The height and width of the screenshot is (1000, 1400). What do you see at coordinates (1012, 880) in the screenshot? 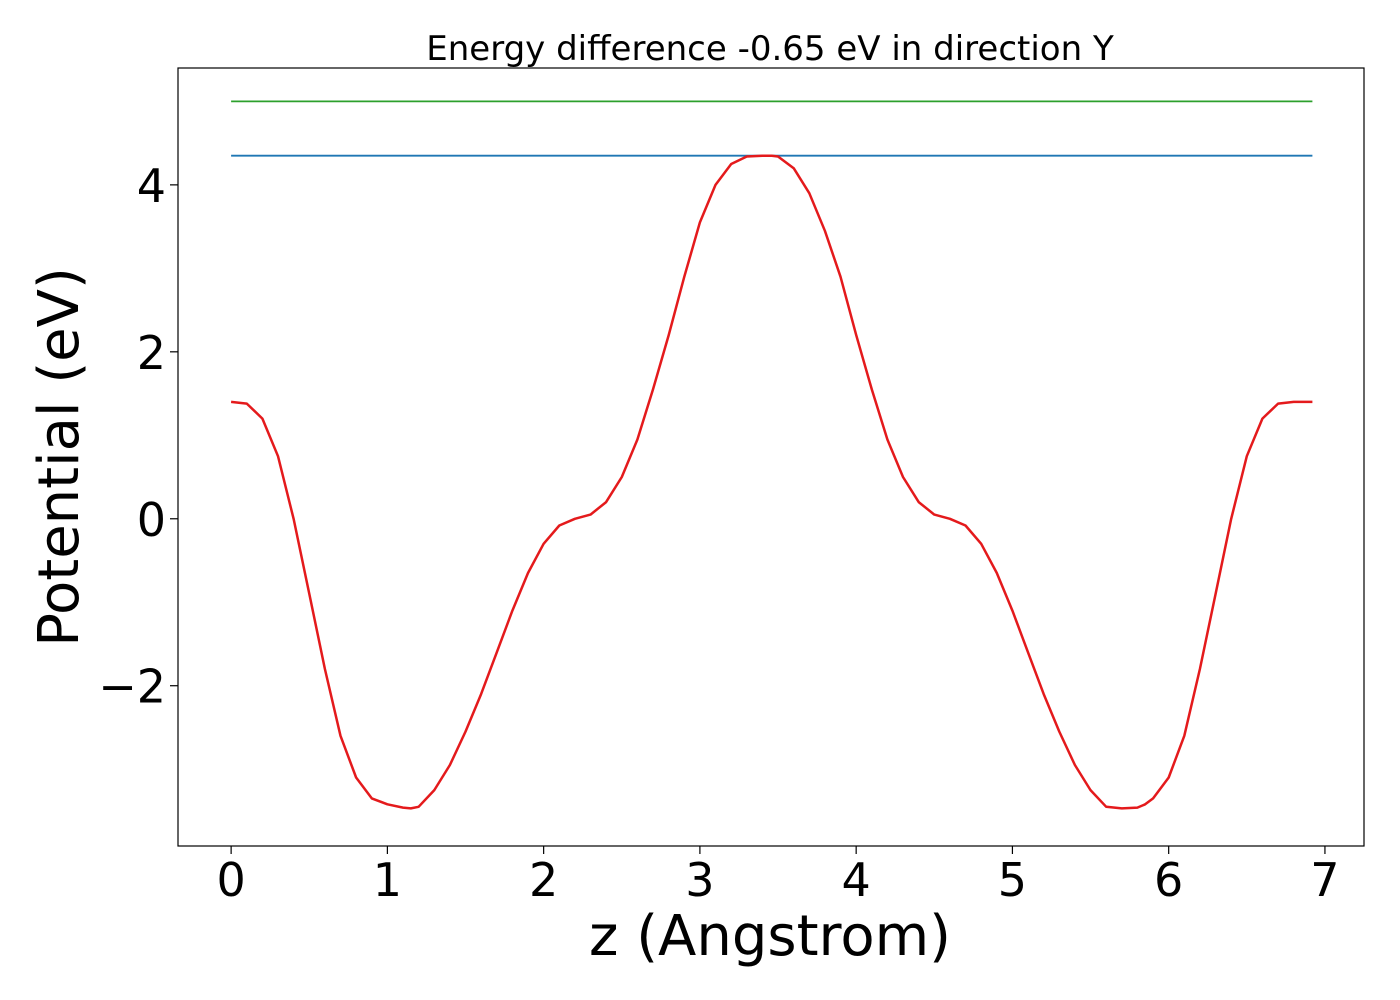
I see `x-tick-label: 5` at bounding box center [1012, 880].